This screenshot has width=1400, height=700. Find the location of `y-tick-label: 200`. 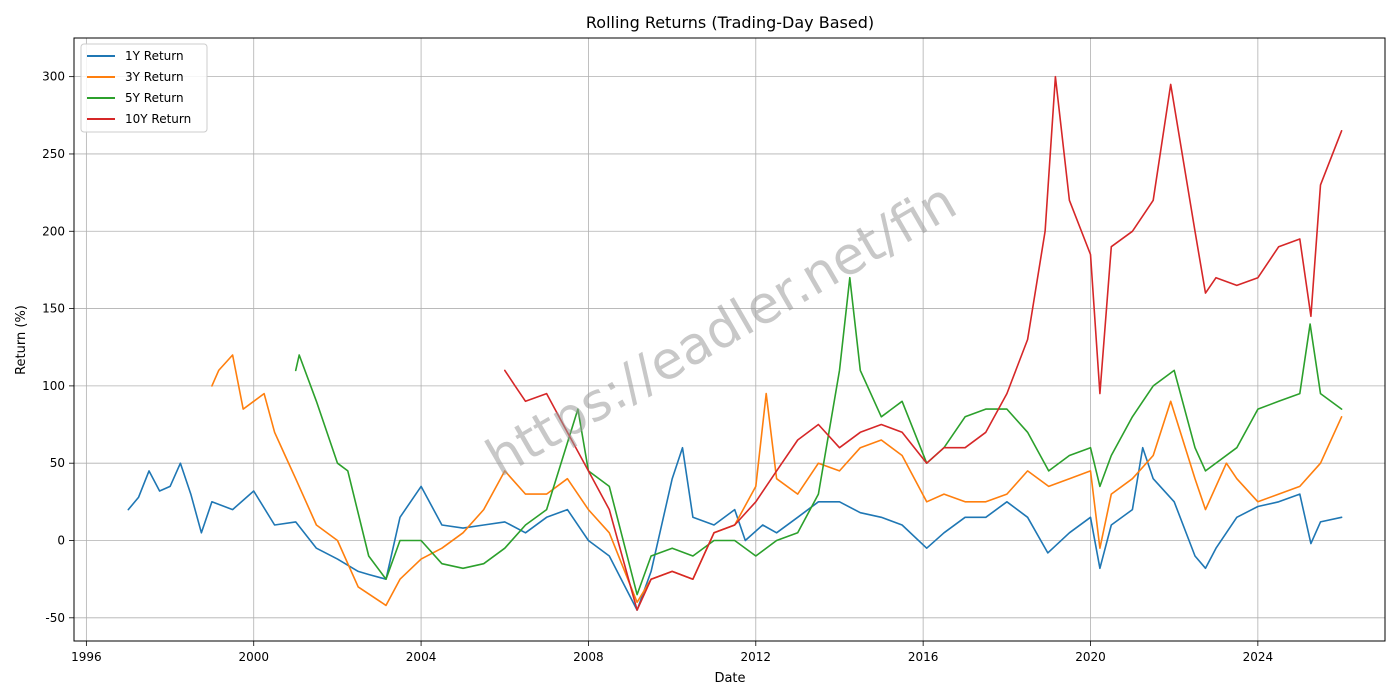

y-tick-label: 200 is located at coordinates (53, 231).